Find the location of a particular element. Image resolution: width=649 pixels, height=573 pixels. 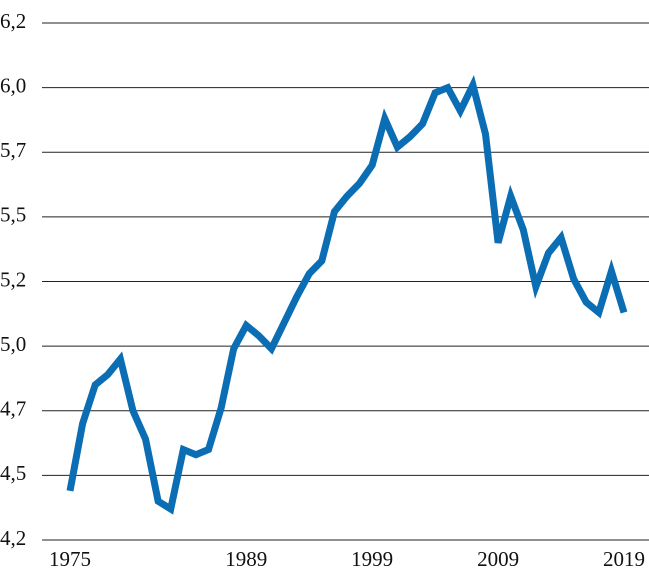

x-tick-label: 1975 is located at coordinates (70, 559).